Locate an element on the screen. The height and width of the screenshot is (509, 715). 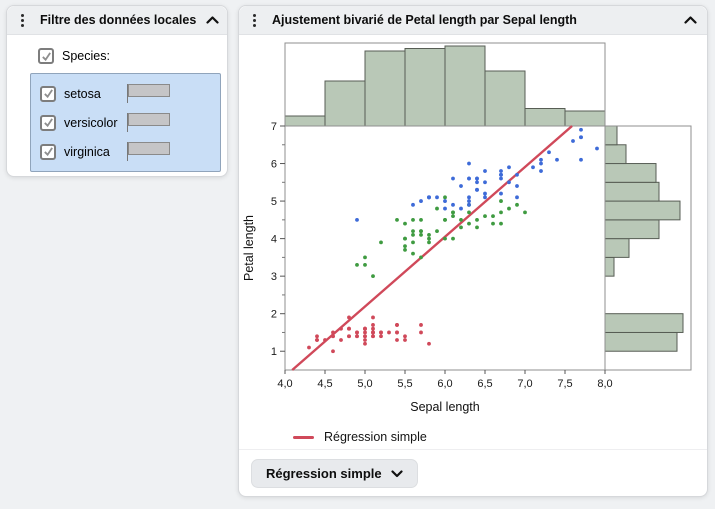
filter-panel-title: Filtre des données locales is located at coordinates (118, 20).